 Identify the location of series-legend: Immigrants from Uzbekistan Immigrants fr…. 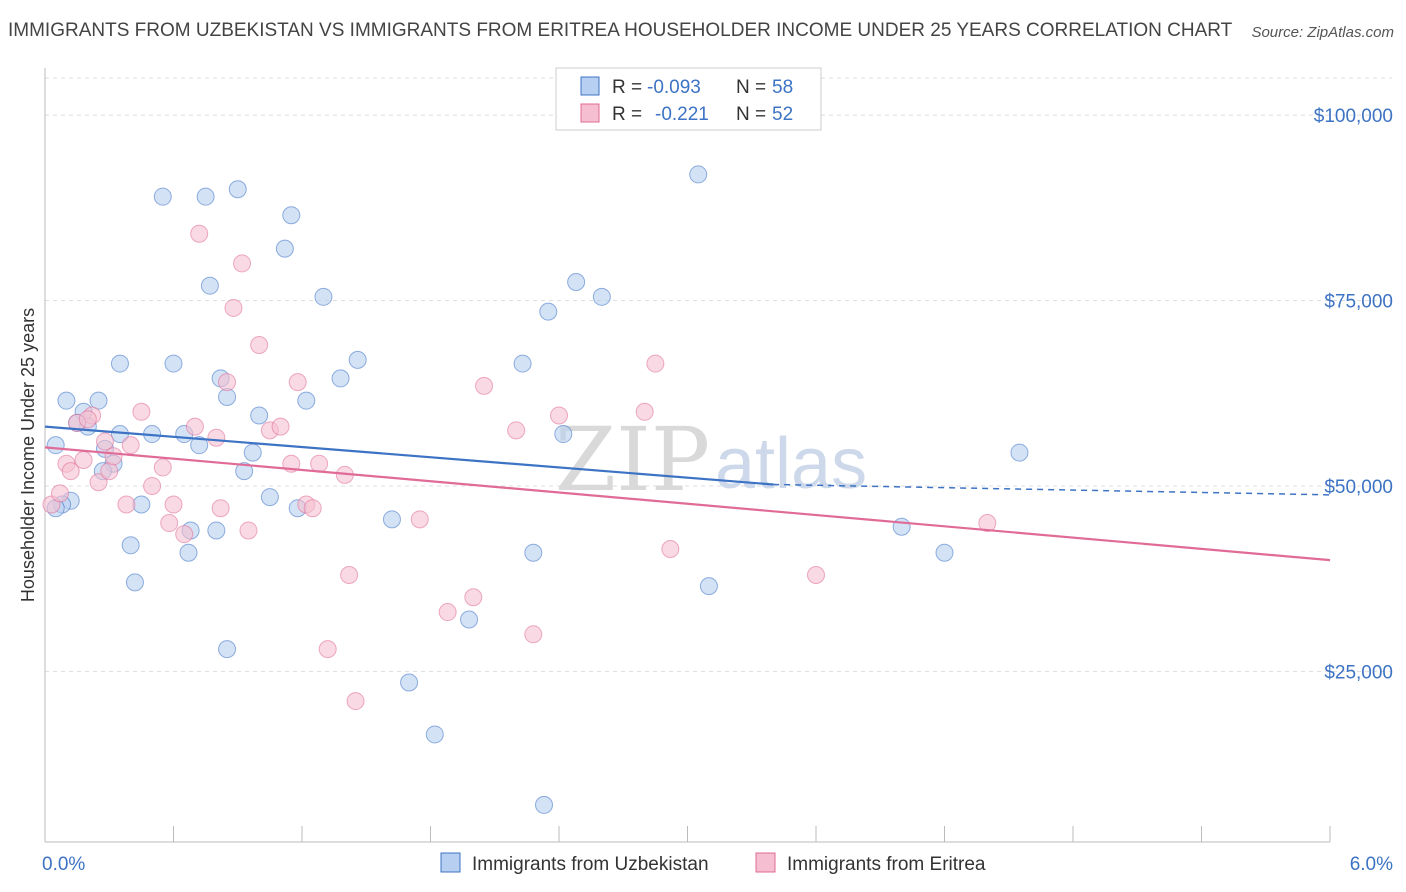
(713, 863).